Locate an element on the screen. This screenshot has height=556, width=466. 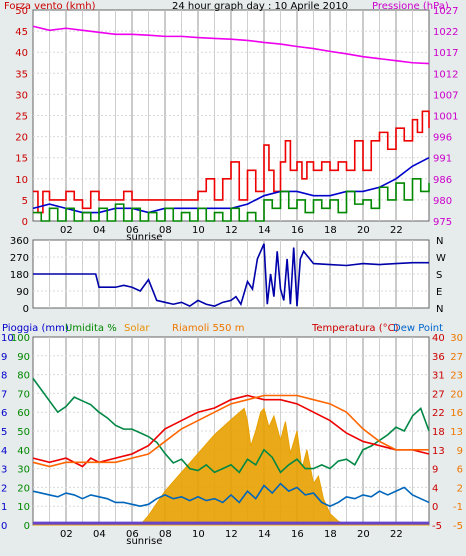
wind-tick-label: 0 is located at coordinates (25, 222).